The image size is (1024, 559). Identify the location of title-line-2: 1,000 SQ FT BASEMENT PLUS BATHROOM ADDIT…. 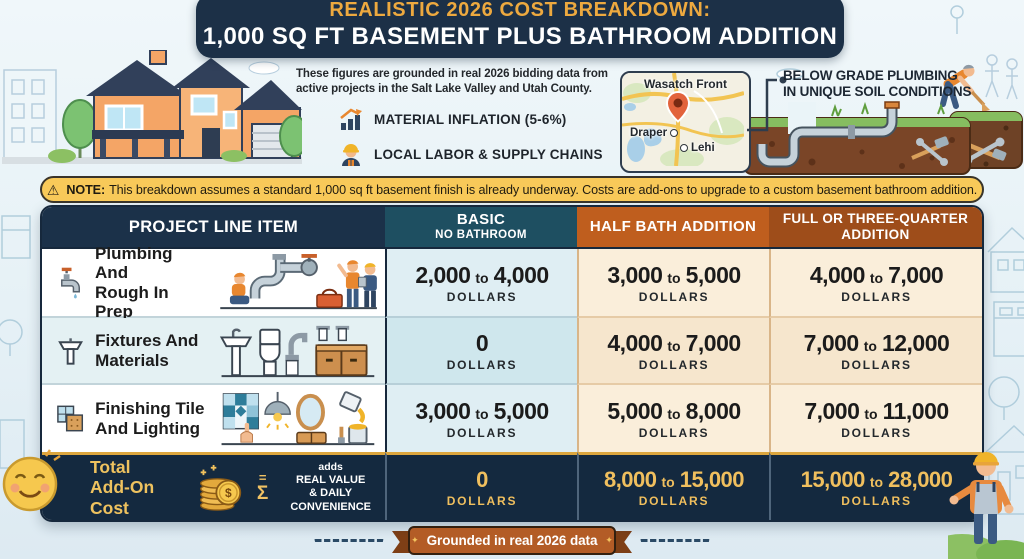
(520, 36).